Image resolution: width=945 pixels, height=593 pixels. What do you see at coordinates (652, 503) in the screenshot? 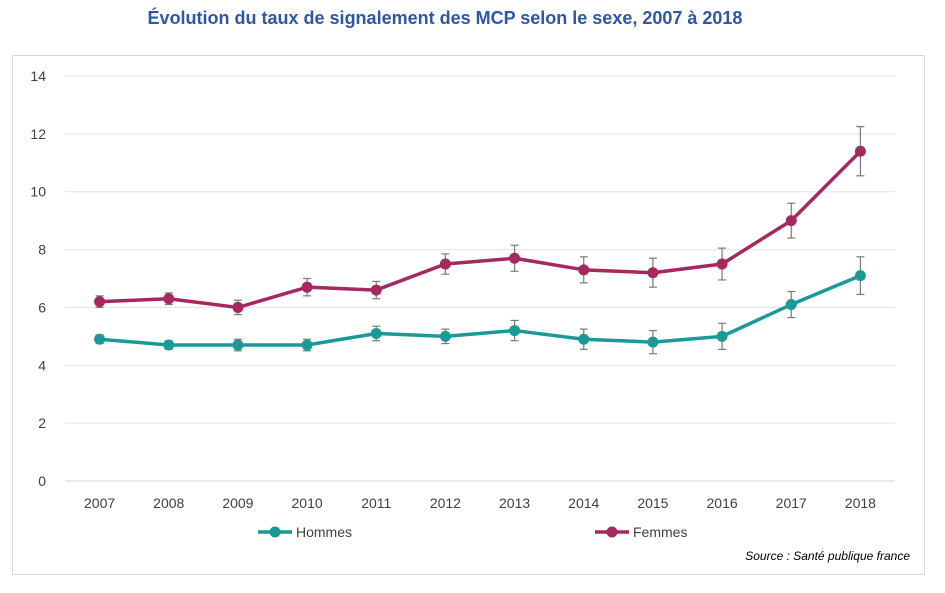
I see `x-tick-label: 2015` at bounding box center [652, 503].